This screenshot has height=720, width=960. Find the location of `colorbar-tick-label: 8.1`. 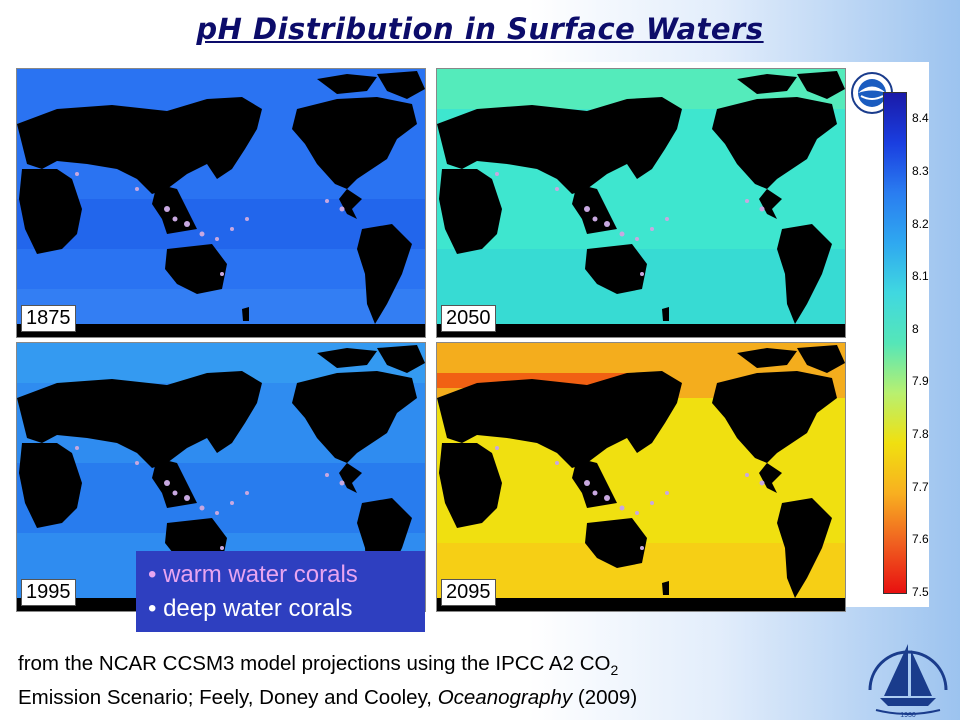

colorbar-tick-label: 8.1 is located at coordinates (920, 276).